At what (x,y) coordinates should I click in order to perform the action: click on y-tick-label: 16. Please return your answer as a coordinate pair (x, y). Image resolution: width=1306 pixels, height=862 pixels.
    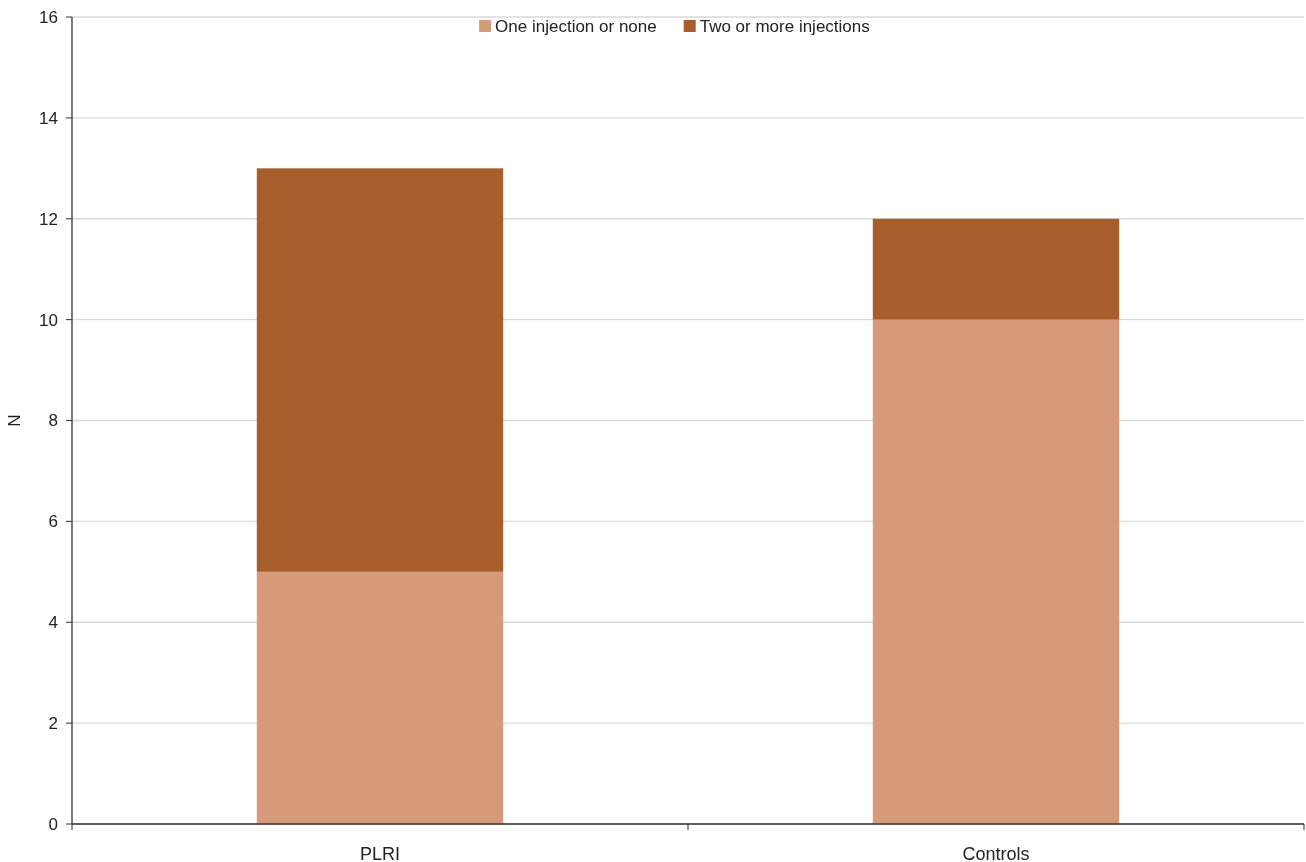
    Looking at the image, I should click on (48, 17).